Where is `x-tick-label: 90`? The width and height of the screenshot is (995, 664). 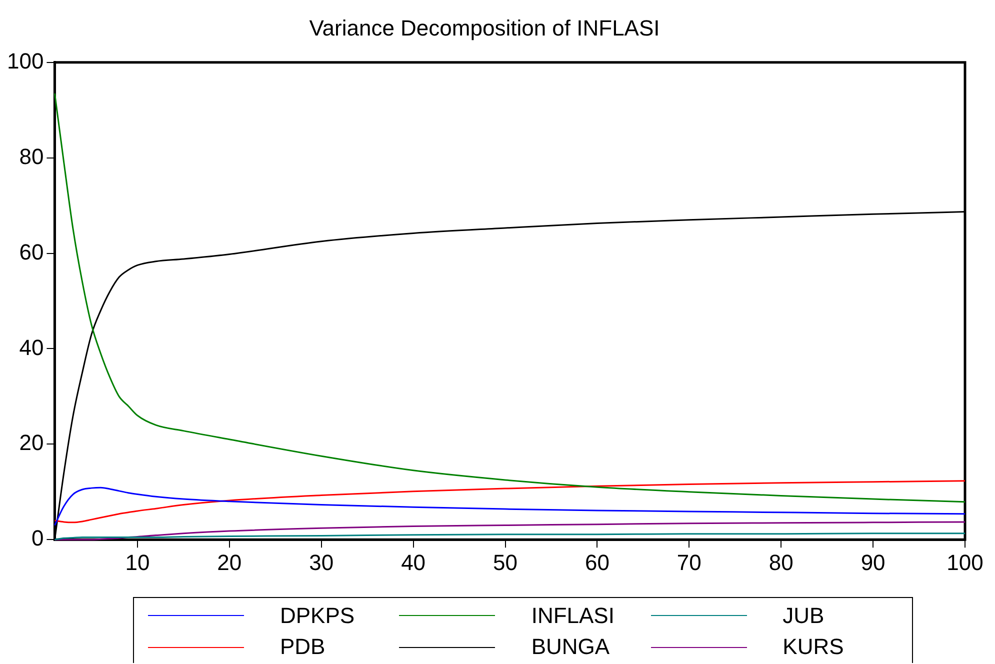
x-tick-label: 90 is located at coordinates (873, 562).